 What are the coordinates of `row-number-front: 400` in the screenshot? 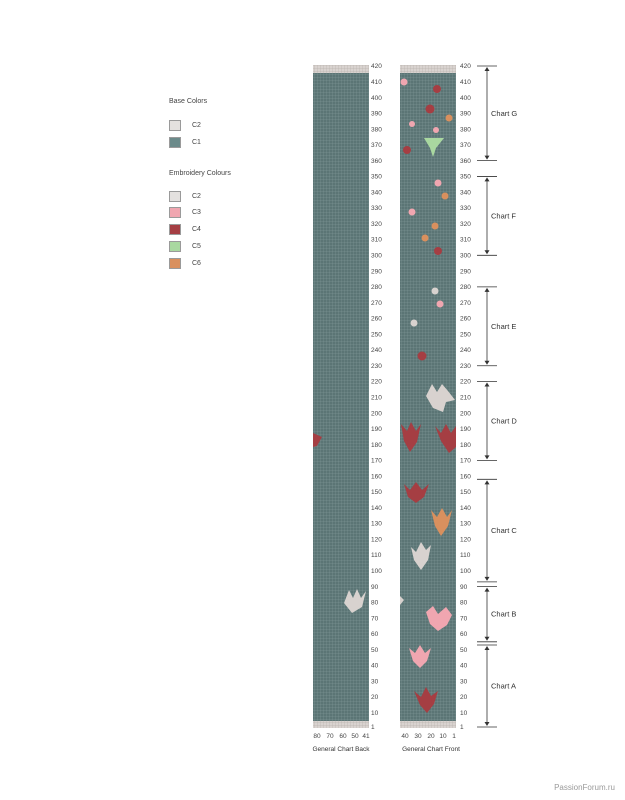 It's located at (465, 98).